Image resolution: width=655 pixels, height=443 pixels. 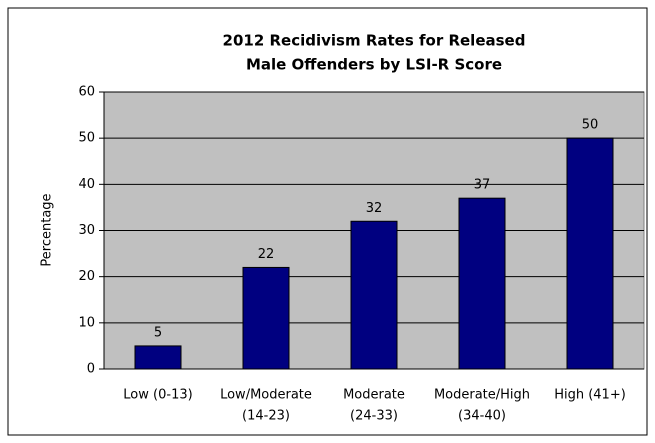 What do you see at coordinates (374, 395) in the screenshot?
I see `x-tick-label: Moderate` at bounding box center [374, 395].